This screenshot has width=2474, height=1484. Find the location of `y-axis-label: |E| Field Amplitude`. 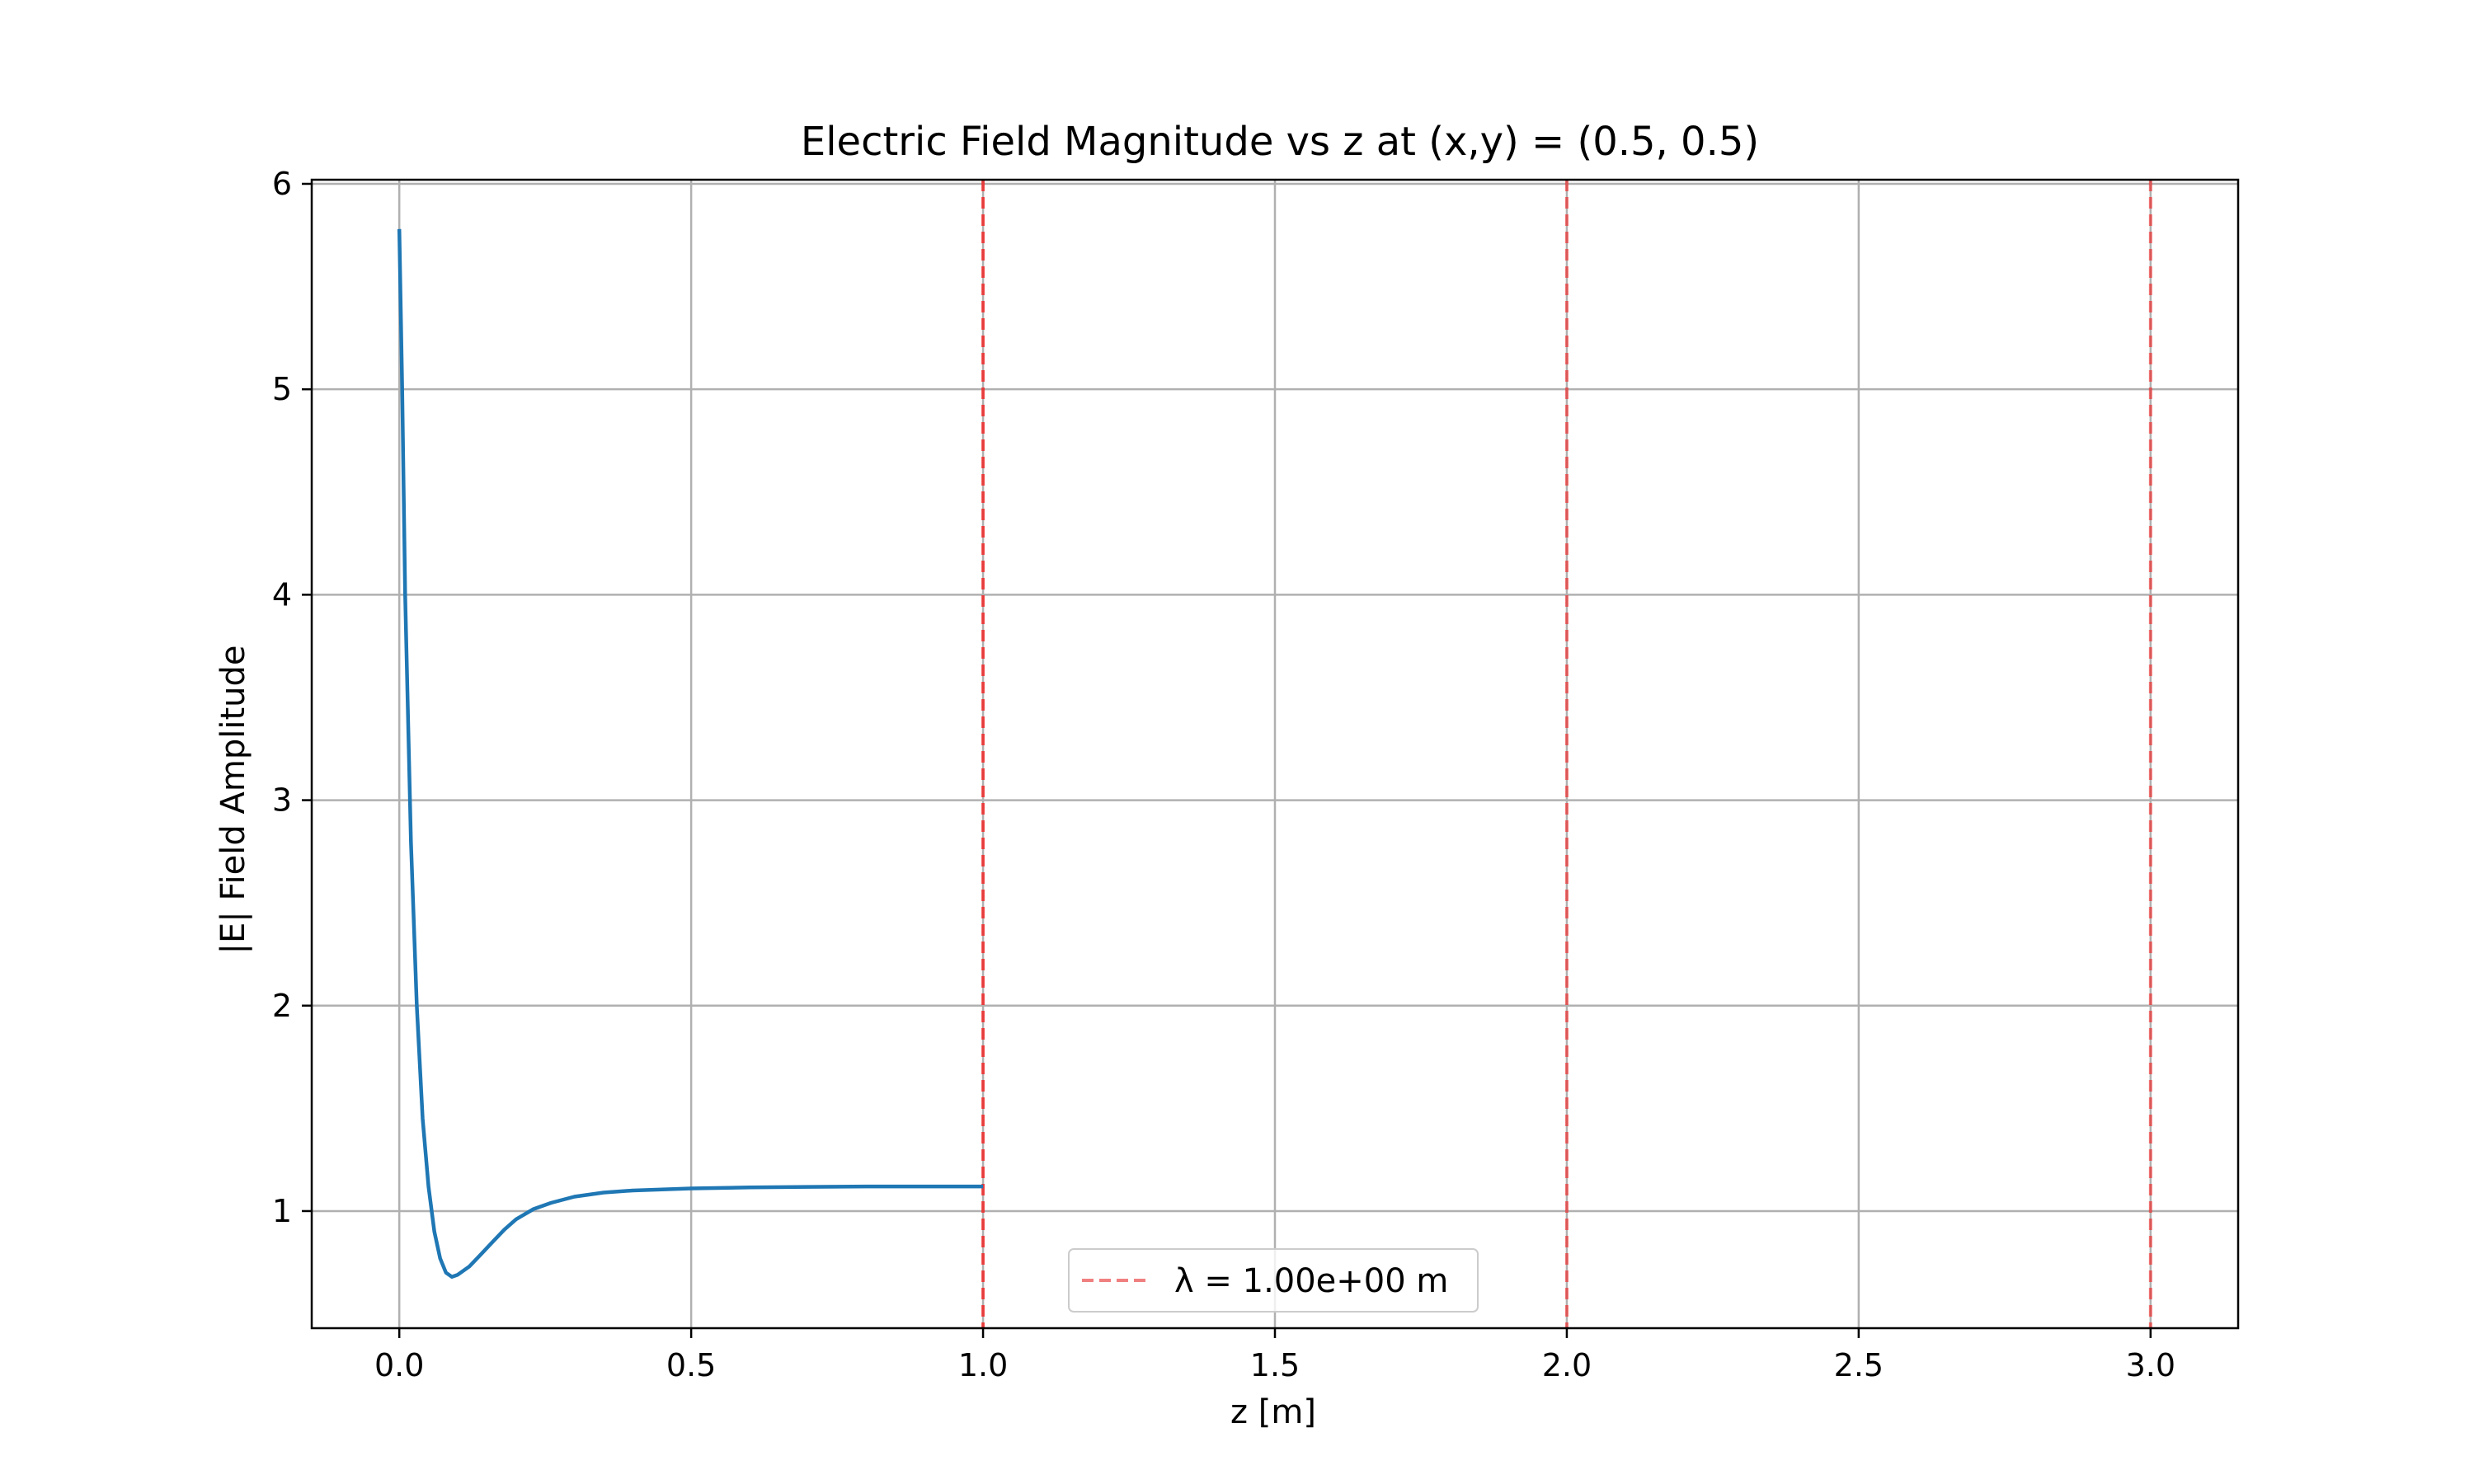

y-axis-label: |E| Field Amplitude is located at coordinates (233, 800).